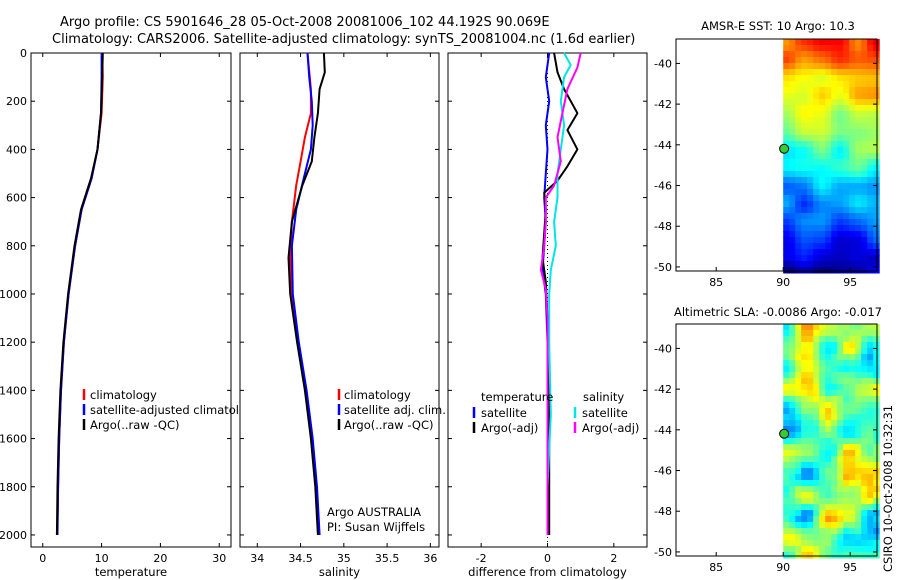  What do you see at coordinates (517, 397) in the screenshot?
I see `difference-legend-temperature-header: temperature` at bounding box center [517, 397].